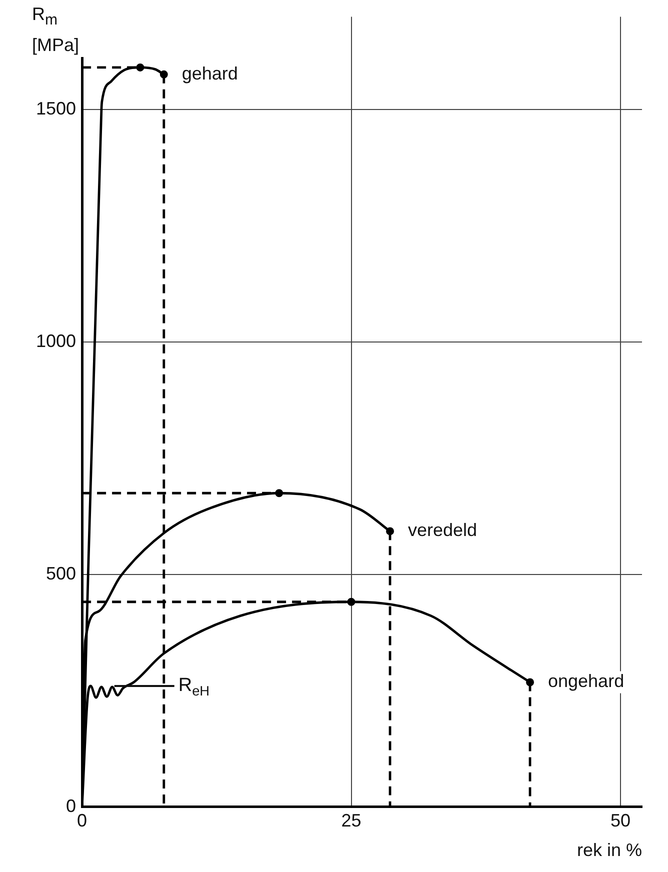  I want to click on x-axis-title: rek in %, so click(609, 850).